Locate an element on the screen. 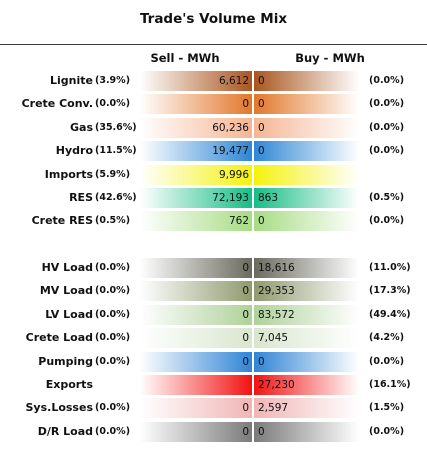 This screenshot has height=456, width=427. sell-pct-d-r-load: (0.0%) is located at coordinates (113, 431).